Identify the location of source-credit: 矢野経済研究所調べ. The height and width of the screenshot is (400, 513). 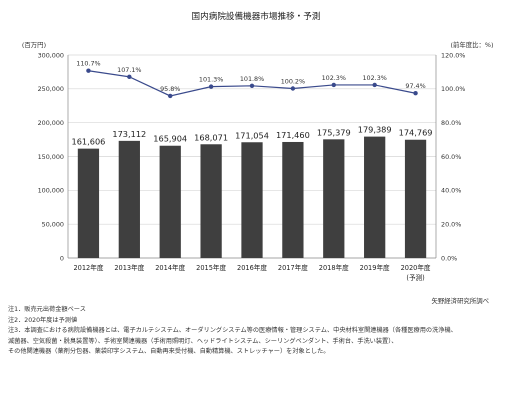
(460, 301).